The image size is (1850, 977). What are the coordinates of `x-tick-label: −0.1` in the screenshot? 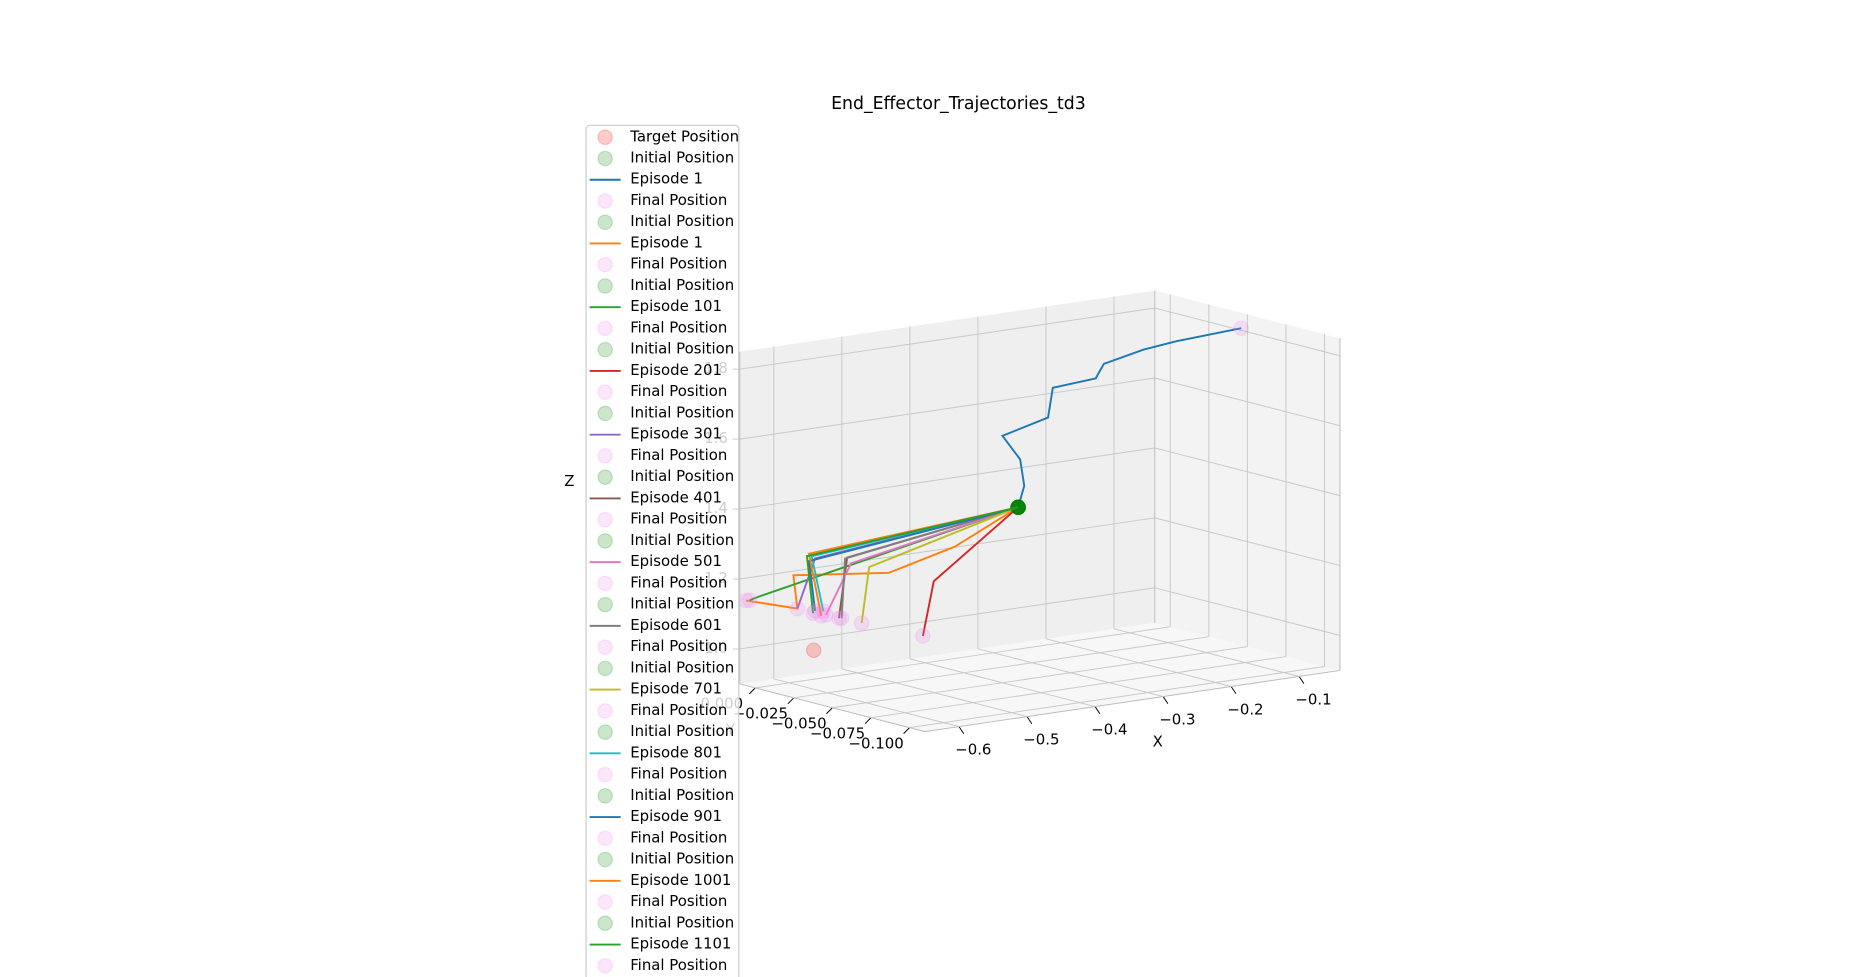 It's located at (1313, 699).